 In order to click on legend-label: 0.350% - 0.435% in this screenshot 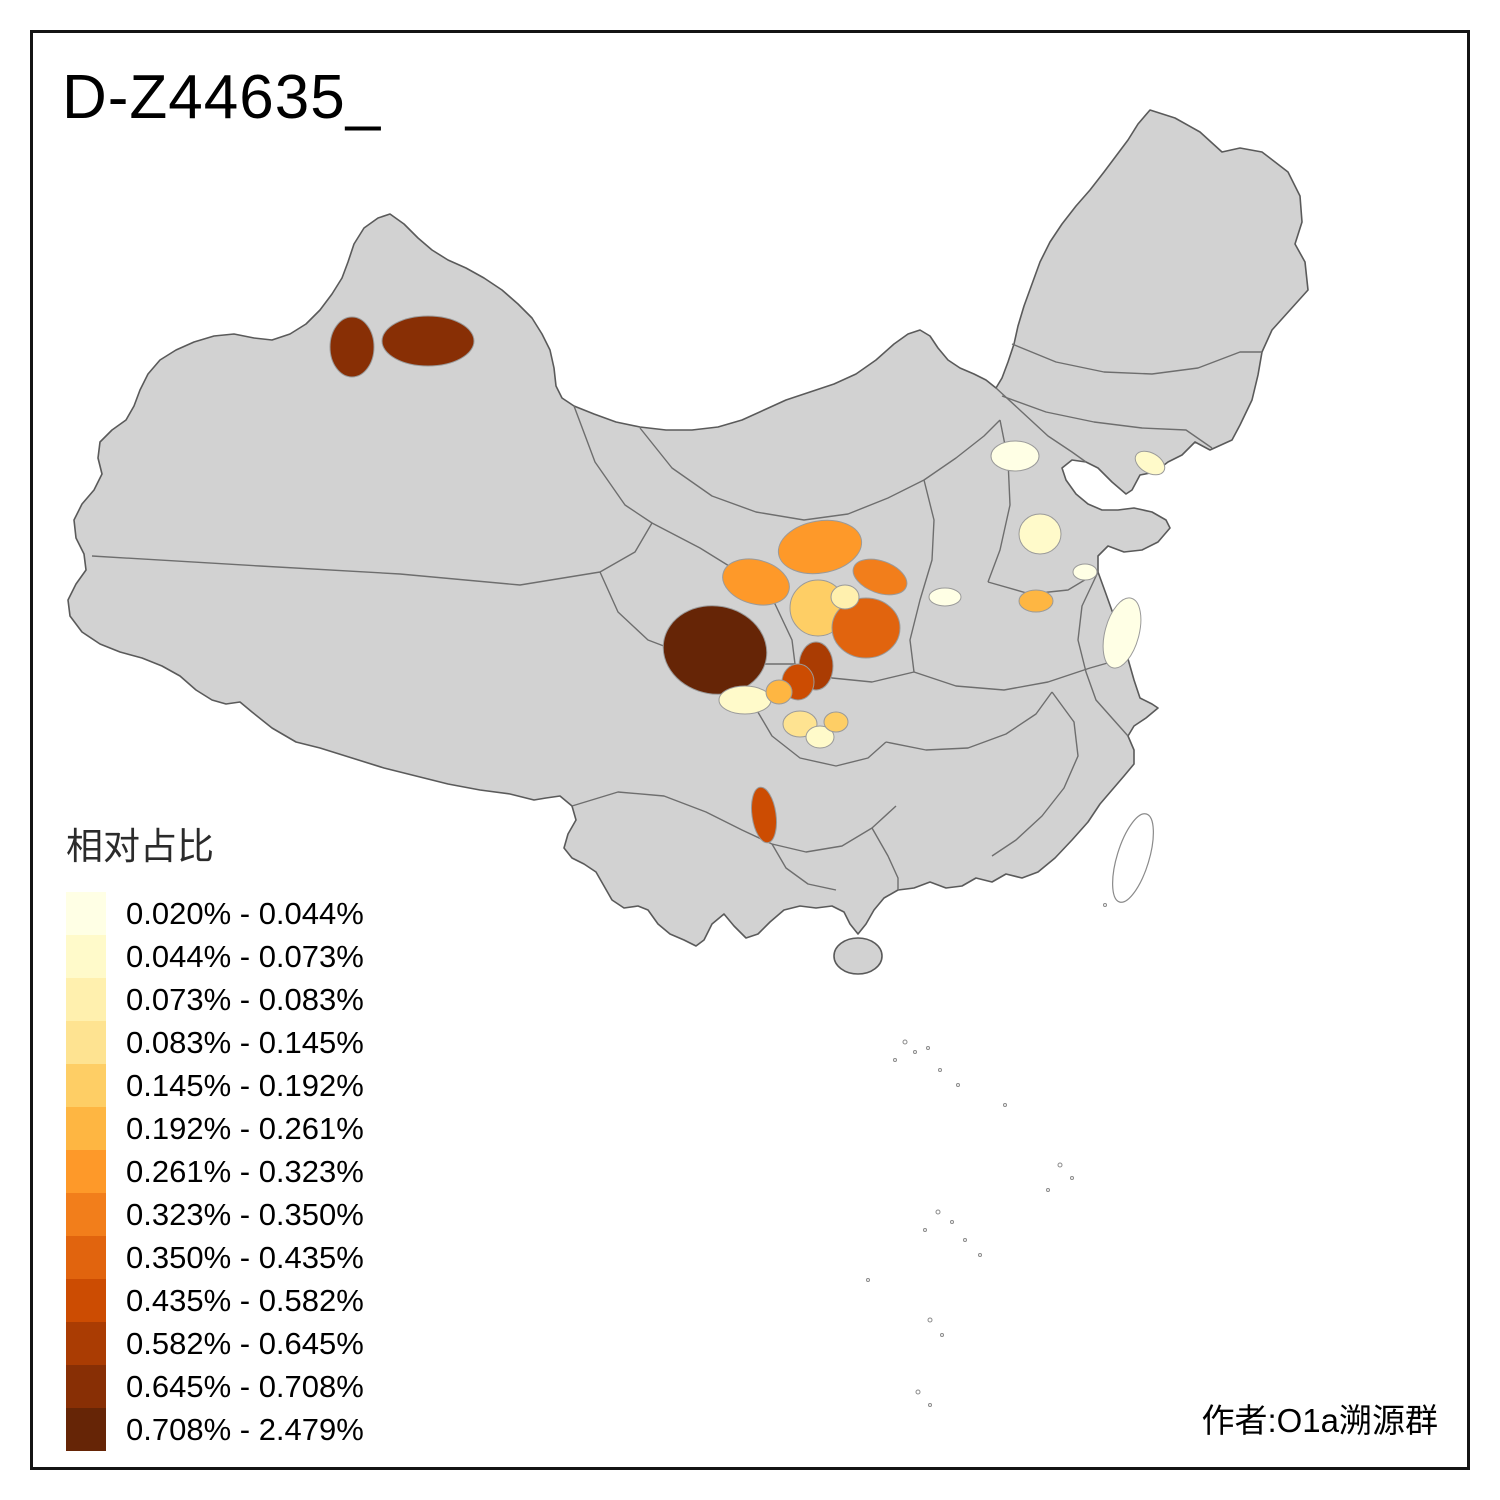, I will do `click(245, 1257)`.